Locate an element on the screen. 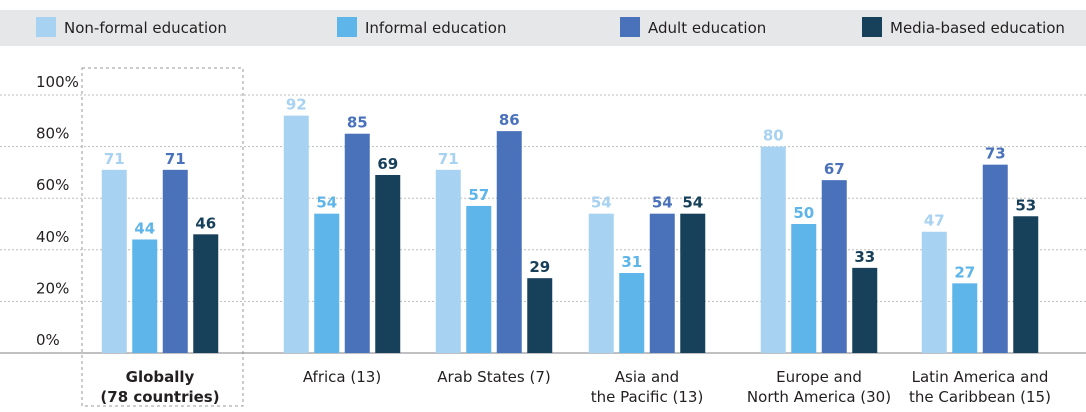  data-label: 86 is located at coordinates (509, 120).